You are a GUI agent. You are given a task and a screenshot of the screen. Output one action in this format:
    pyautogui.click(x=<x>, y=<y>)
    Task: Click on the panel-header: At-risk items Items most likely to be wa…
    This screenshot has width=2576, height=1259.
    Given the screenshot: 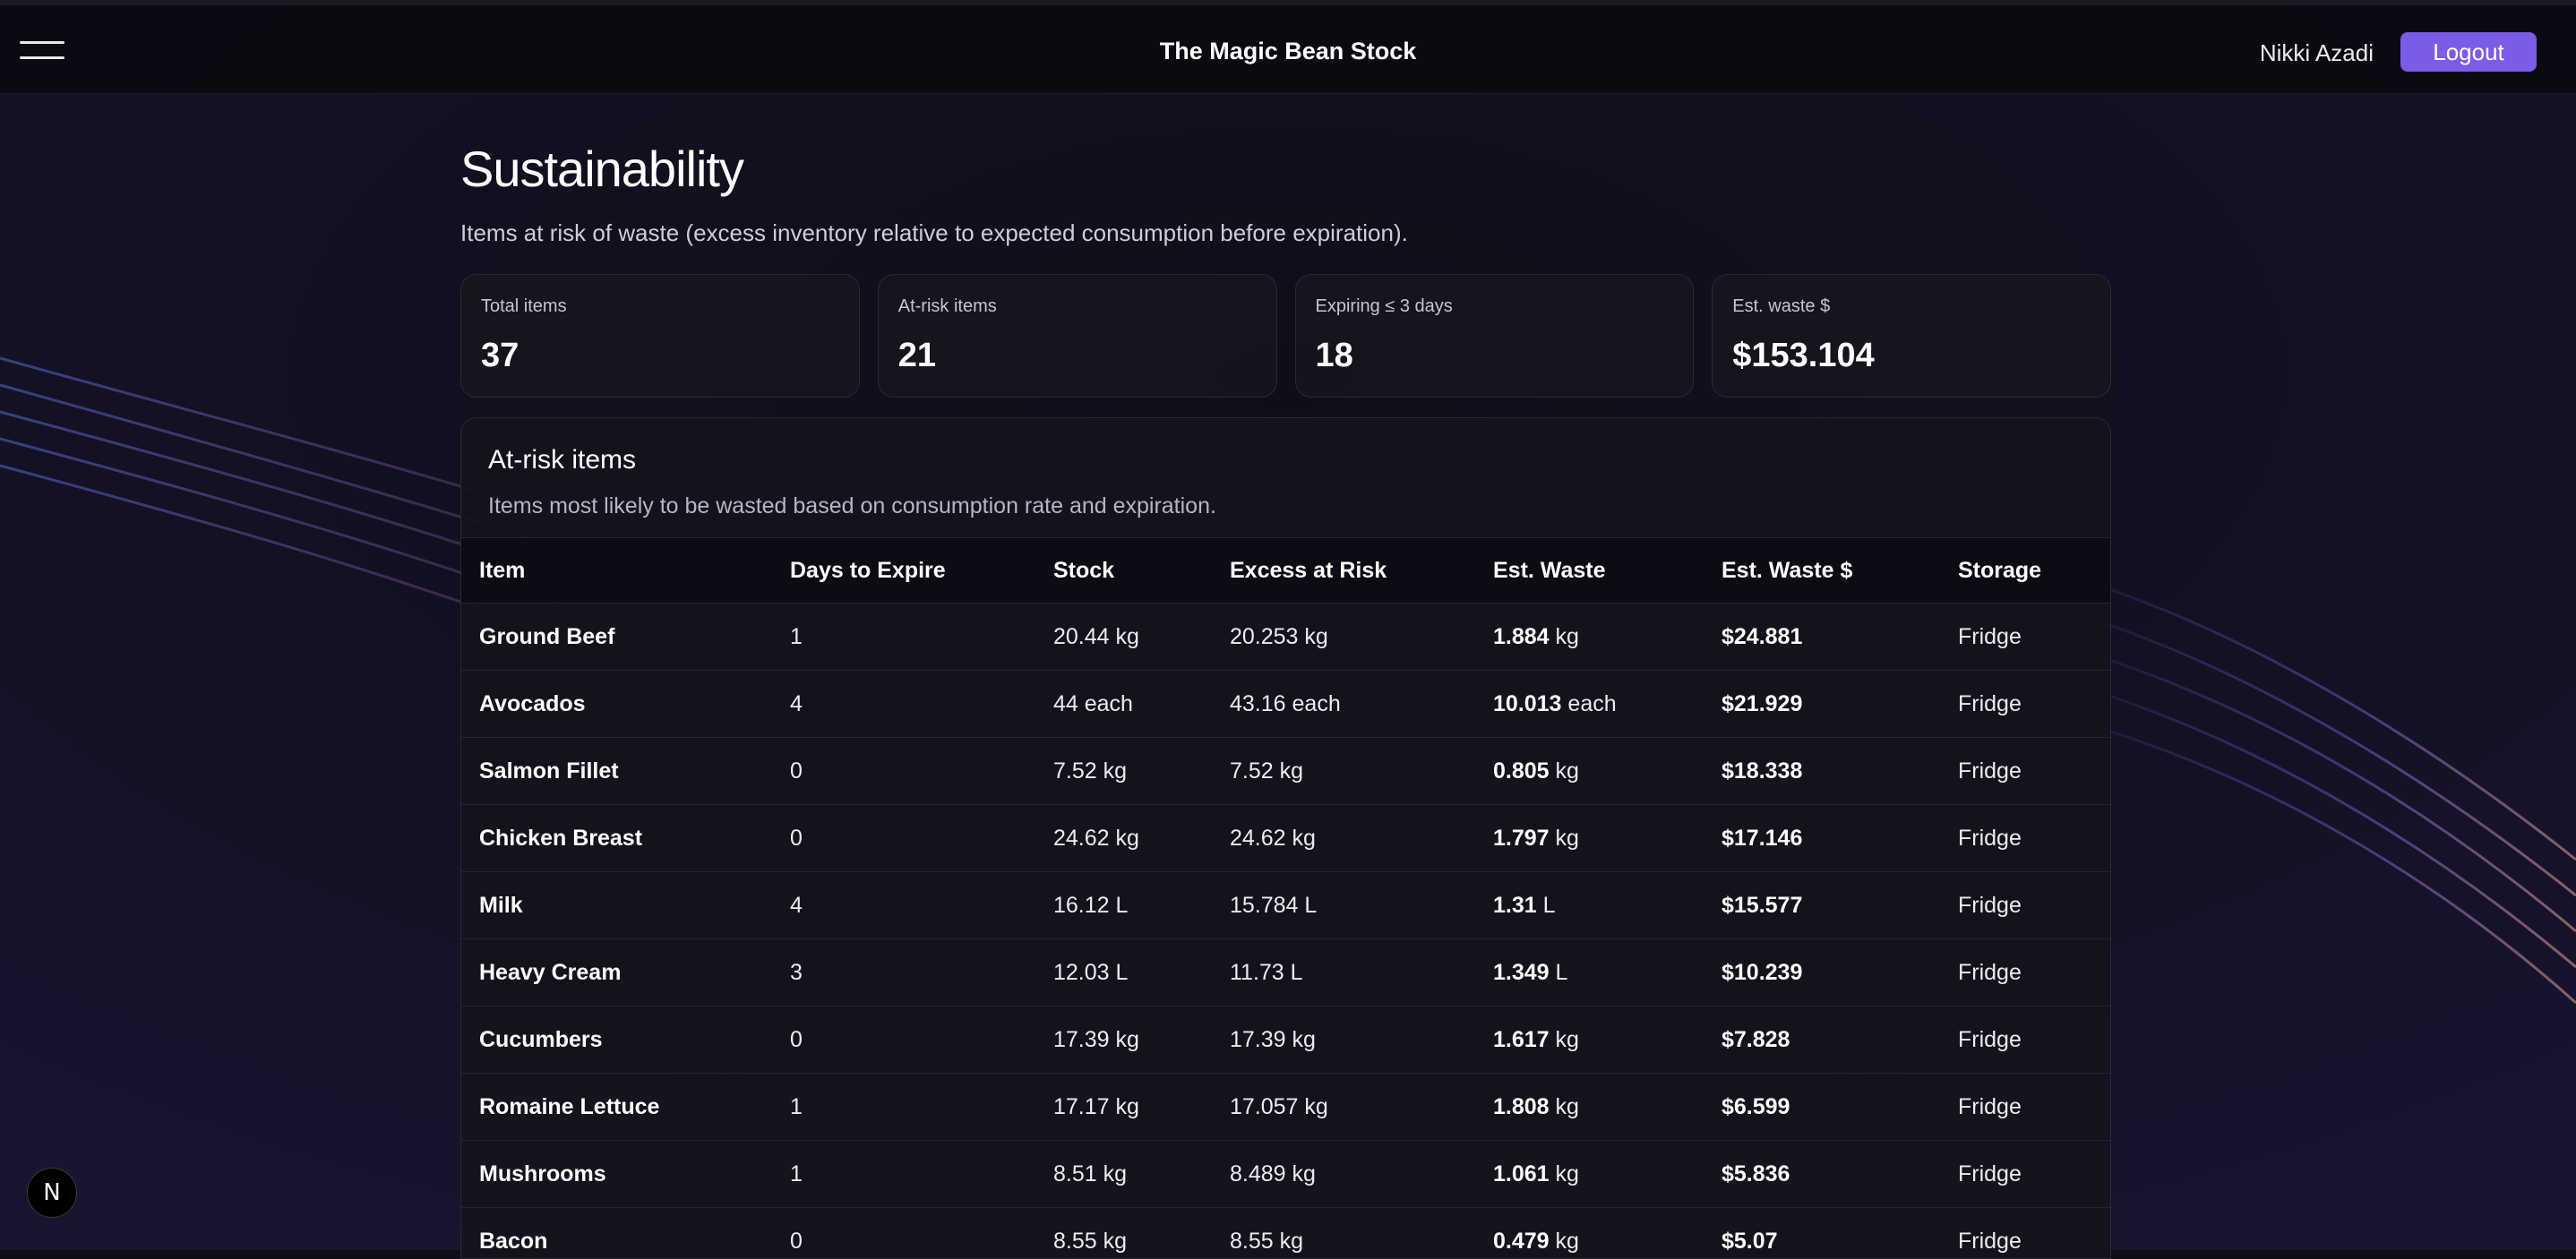 What is the action you would take?
    pyautogui.click(x=1285, y=477)
    